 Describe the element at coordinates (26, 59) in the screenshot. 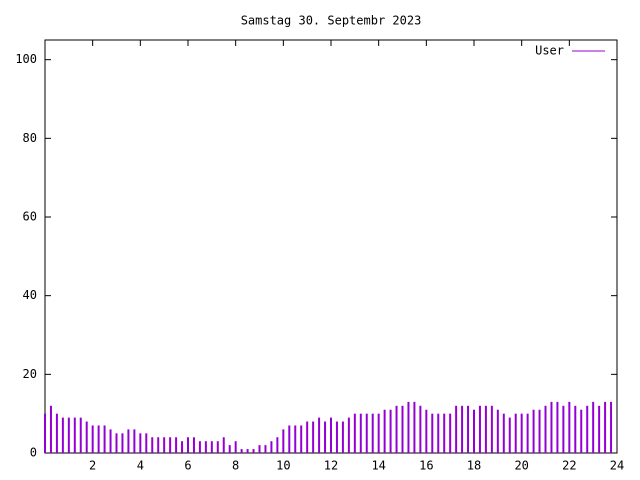

I see `y-tick-label: 100` at that location.